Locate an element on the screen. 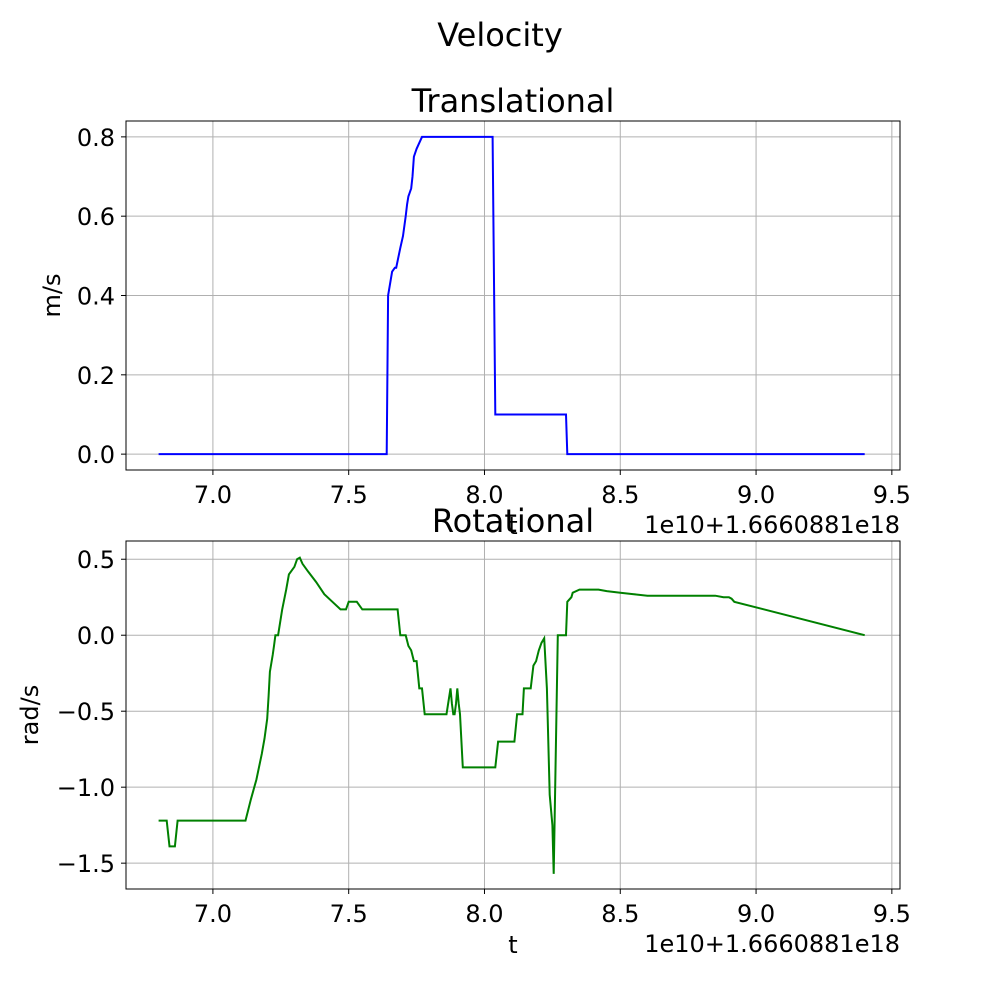  rotational-title: Rotational is located at coordinates (513, 521).